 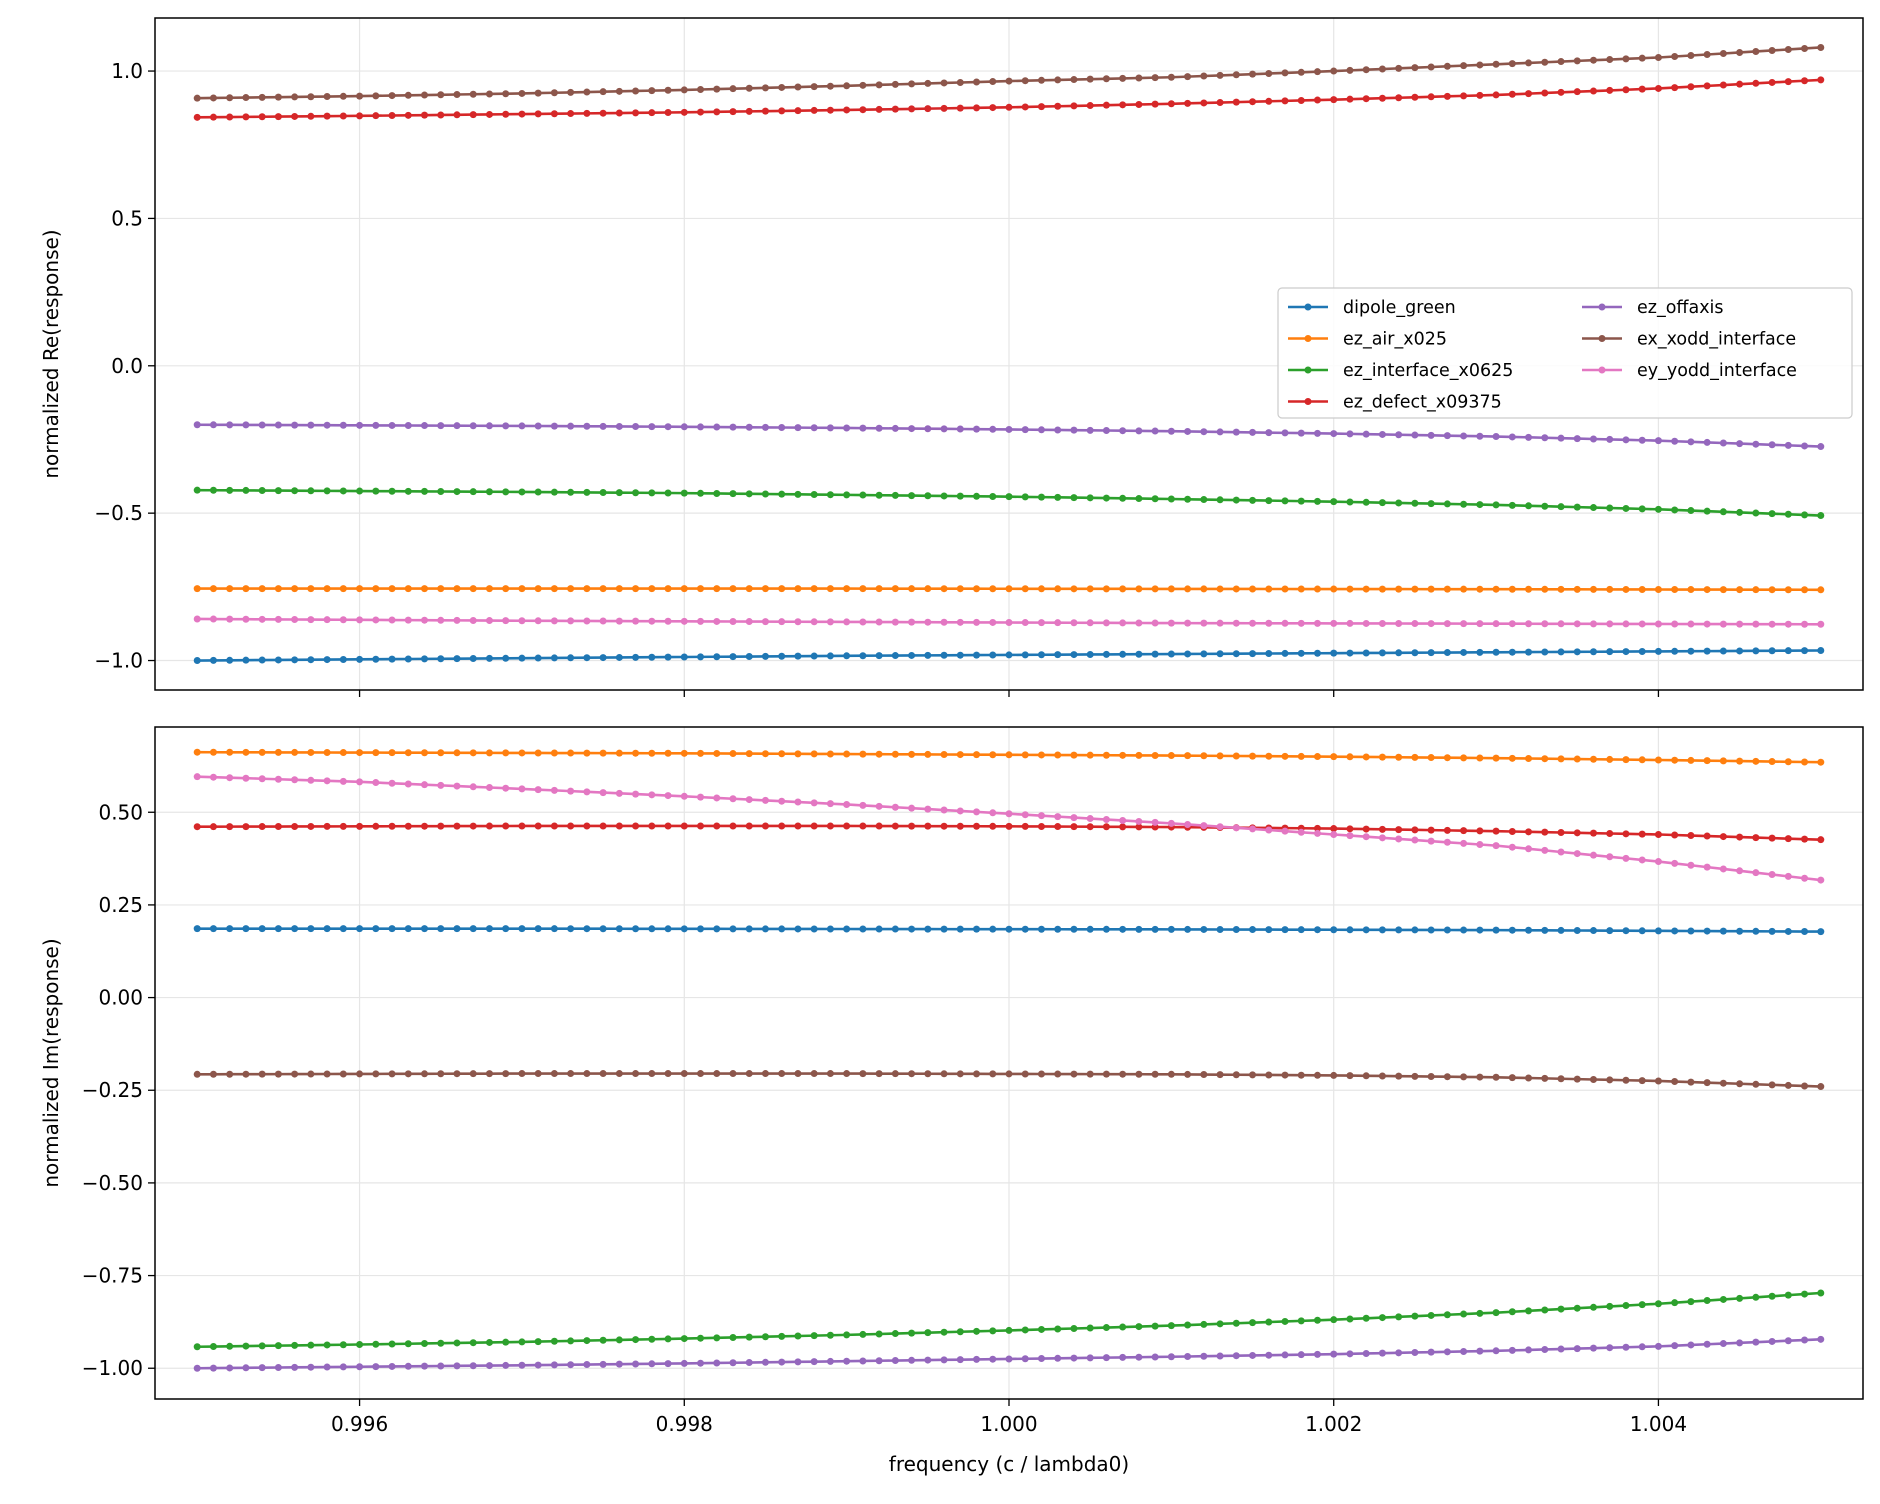 What do you see at coordinates (1308, 401) in the screenshot?
I see `legend-swatch-marker` at bounding box center [1308, 401].